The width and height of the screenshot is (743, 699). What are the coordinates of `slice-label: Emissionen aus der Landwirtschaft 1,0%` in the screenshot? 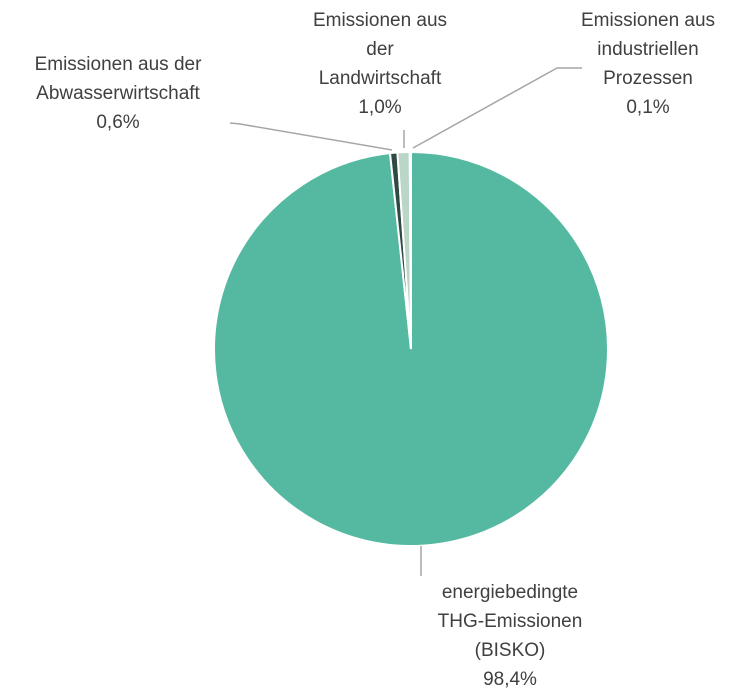 It's located at (380, 64).